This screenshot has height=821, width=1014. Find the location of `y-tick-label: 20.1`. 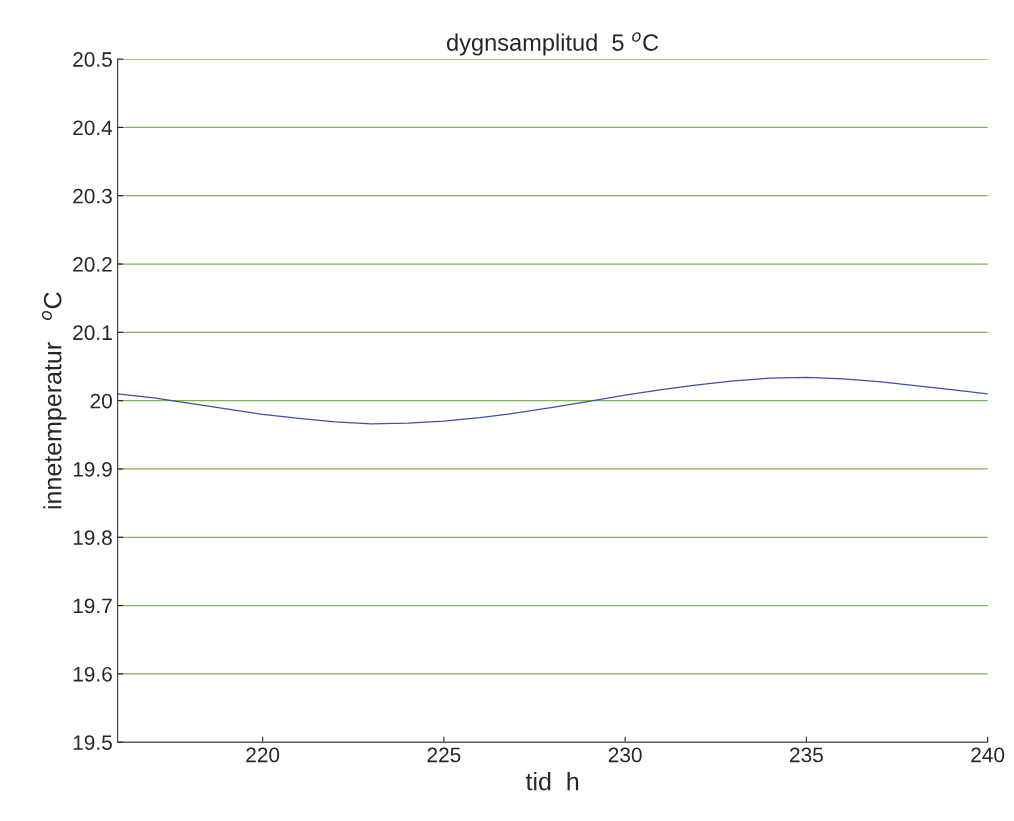

y-tick-label: 20.1 is located at coordinates (92, 333).